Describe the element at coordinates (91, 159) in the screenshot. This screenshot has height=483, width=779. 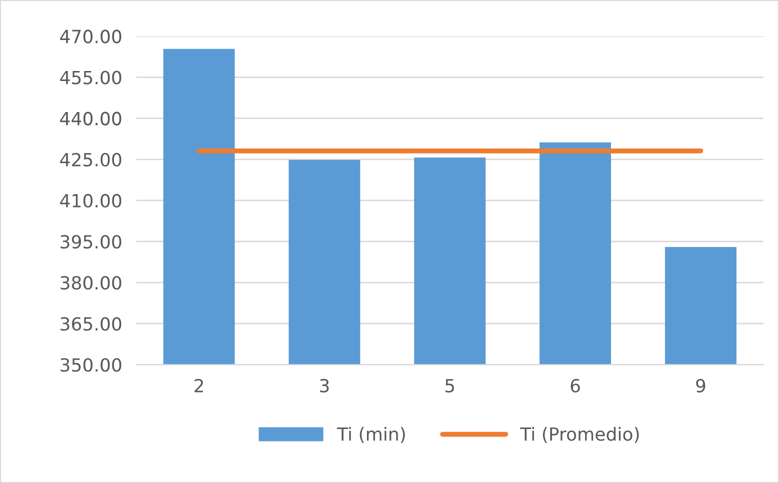
I see `y-tick-label: 425.00` at that location.